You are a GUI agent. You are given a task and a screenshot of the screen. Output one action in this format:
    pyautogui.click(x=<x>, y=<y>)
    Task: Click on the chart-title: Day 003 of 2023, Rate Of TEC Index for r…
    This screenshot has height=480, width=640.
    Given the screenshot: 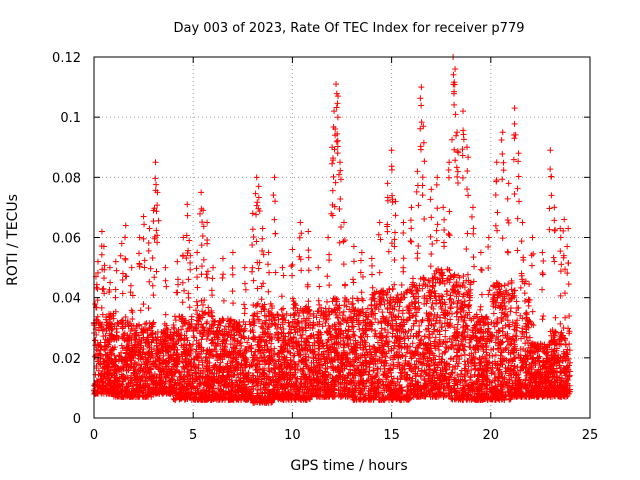 What is the action you would take?
    pyautogui.click(x=349, y=28)
    